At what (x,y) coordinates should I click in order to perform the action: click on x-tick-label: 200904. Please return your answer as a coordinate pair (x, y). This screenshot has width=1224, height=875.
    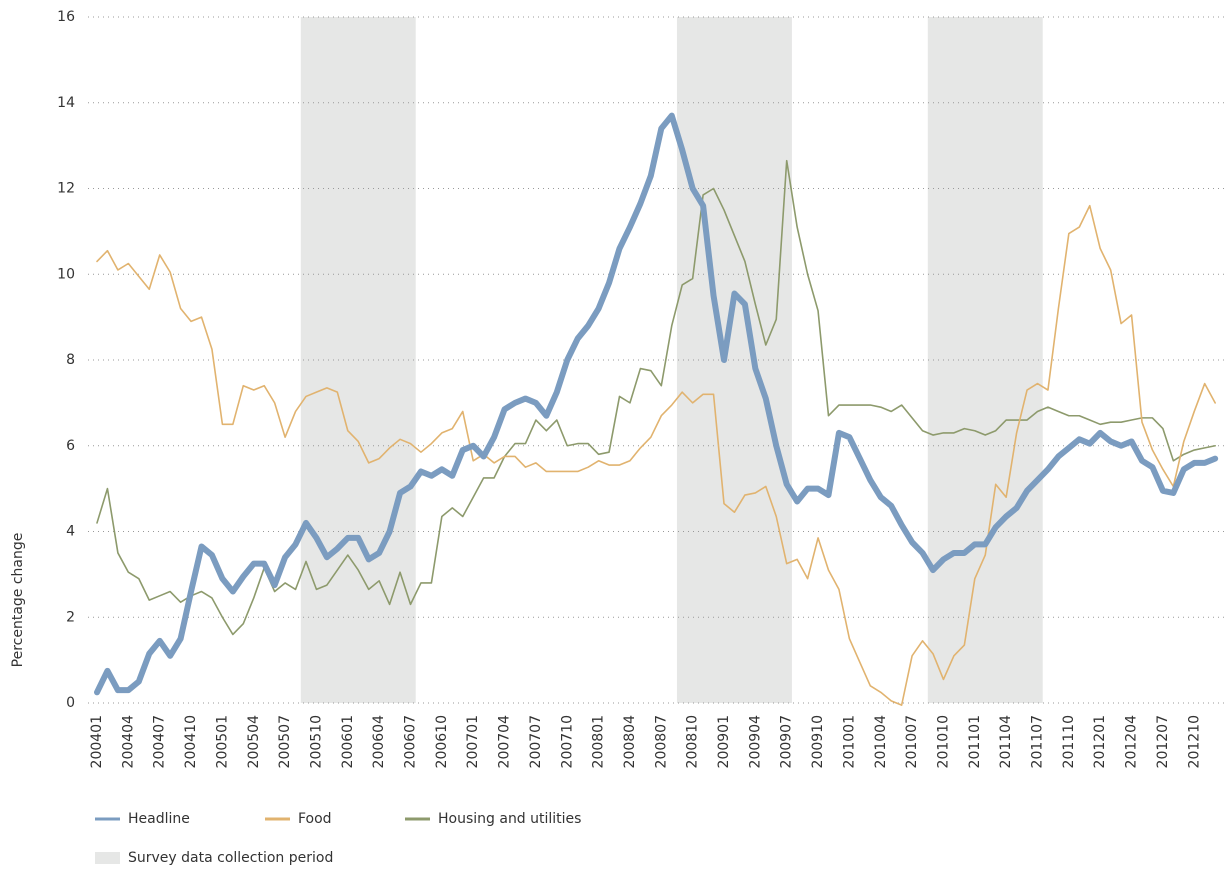
    Looking at the image, I should click on (755, 742).